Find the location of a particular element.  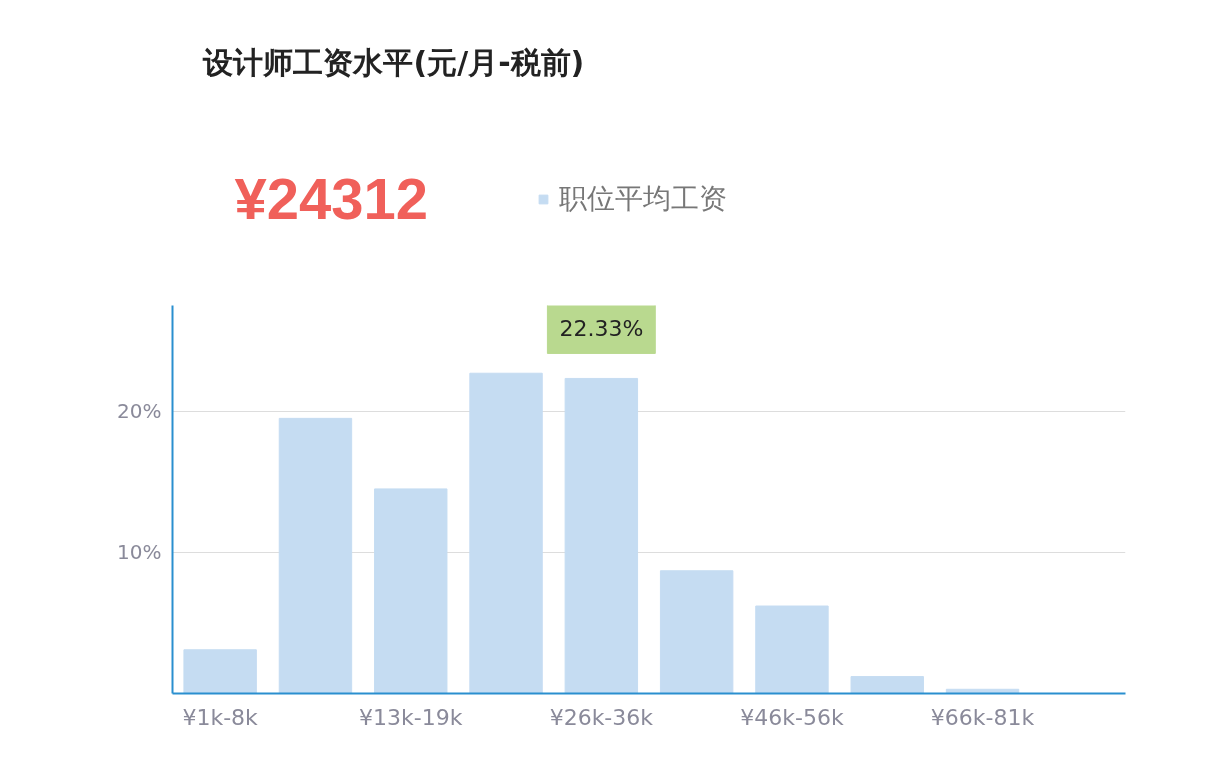

x-tick-label: ¥26k-36k is located at coordinates (601, 717).